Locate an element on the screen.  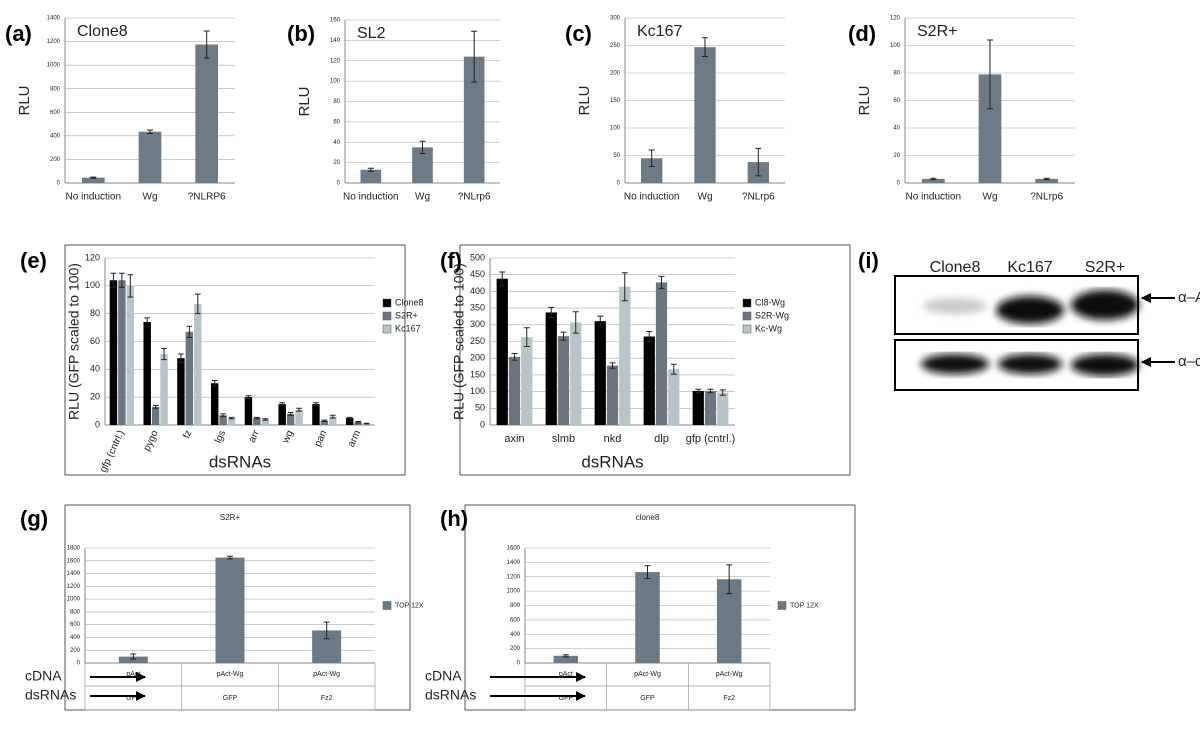
chart-title: clone8 is located at coordinates (648, 517).